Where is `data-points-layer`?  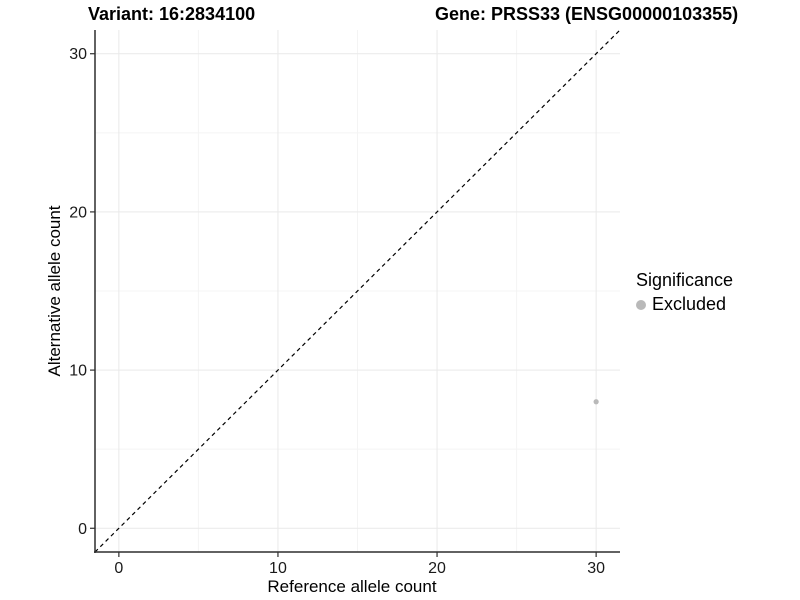
data-points-layer is located at coordinates (596, 402).